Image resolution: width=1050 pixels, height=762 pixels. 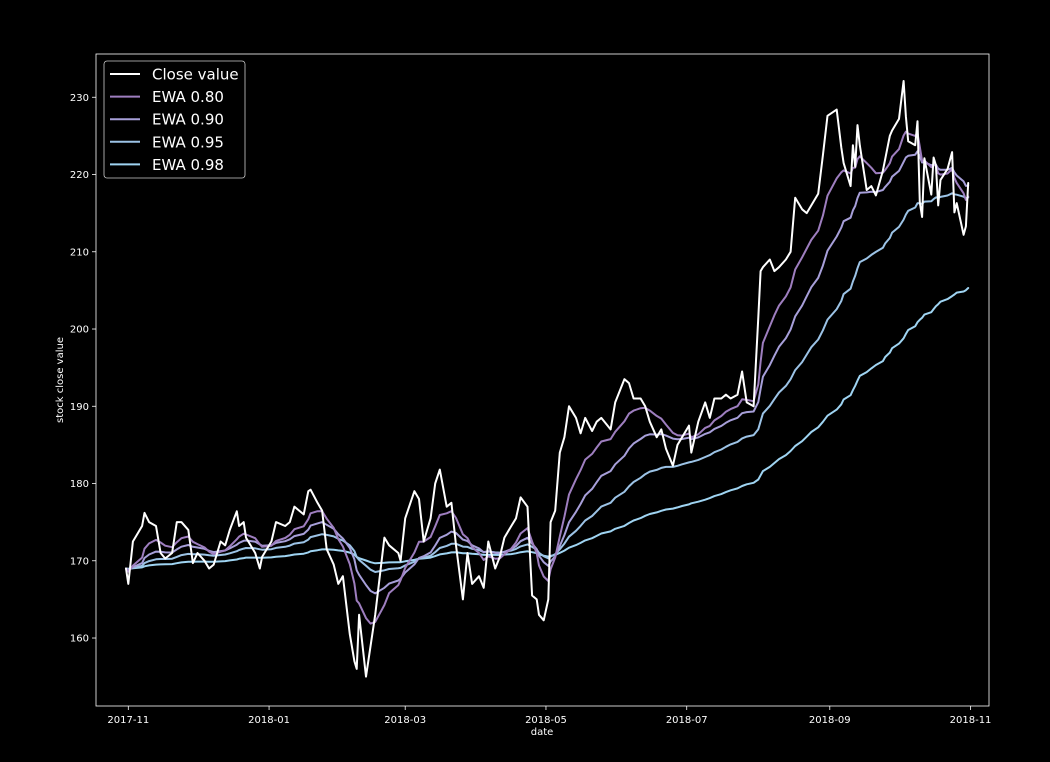 I want to click on legend-label: EWA 0.98, so click(x=188, y=165).